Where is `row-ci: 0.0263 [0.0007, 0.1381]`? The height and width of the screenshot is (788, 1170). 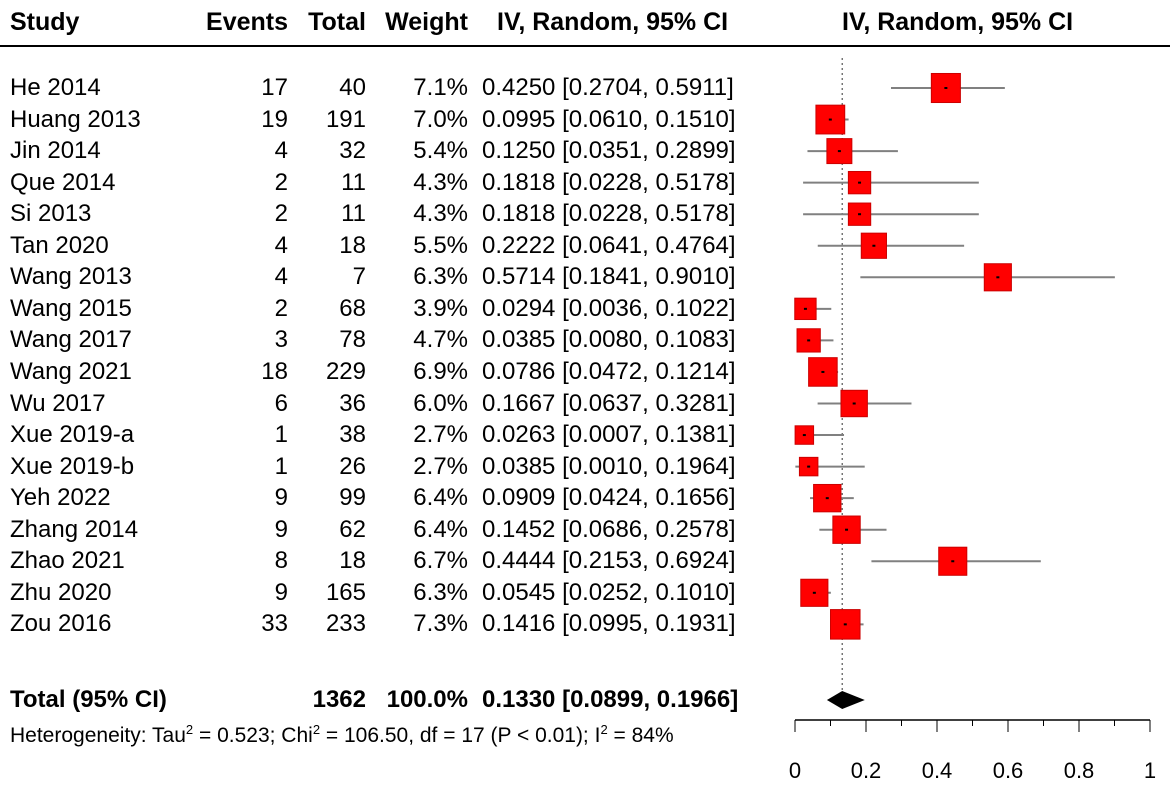 row-ci: 0.0263 [0.0007, 0.1381] is located at coordinates (609, 434).